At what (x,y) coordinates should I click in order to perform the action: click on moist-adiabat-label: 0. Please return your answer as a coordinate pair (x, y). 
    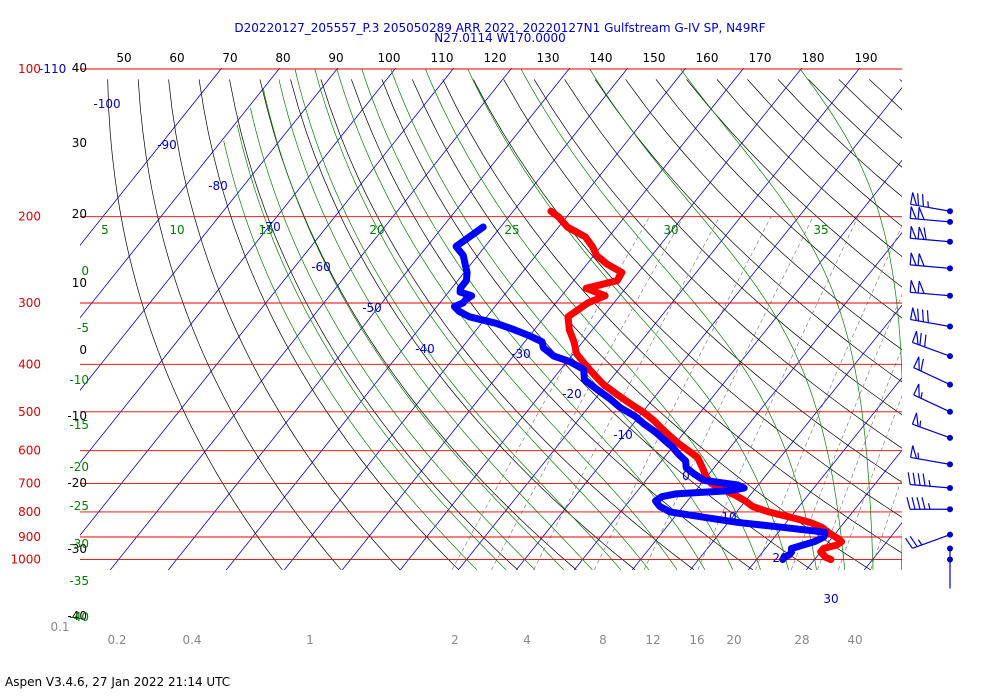
    Looking at the image, I should click on (85, 271).